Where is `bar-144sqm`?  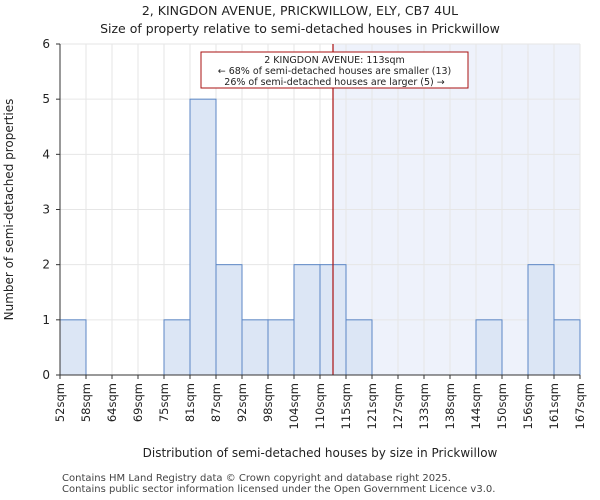 bar-144sqm is located at coordinates (489, 347).